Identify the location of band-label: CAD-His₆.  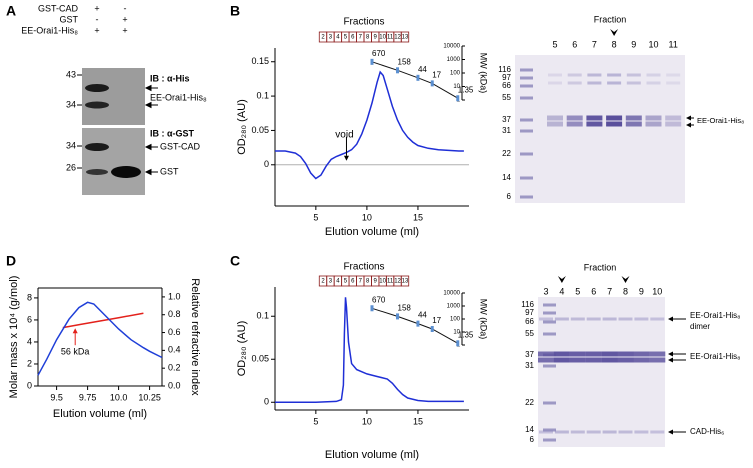
(707, 431).